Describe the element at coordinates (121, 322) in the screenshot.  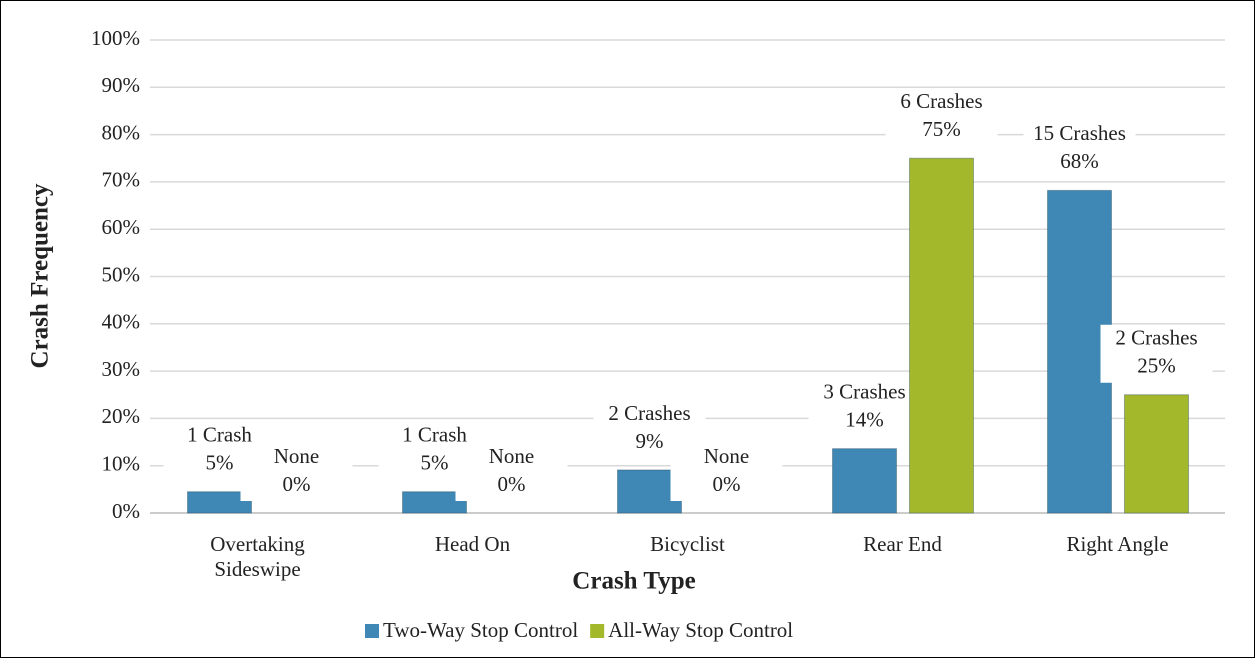
I see `y-tick-label: 40%` at that location.